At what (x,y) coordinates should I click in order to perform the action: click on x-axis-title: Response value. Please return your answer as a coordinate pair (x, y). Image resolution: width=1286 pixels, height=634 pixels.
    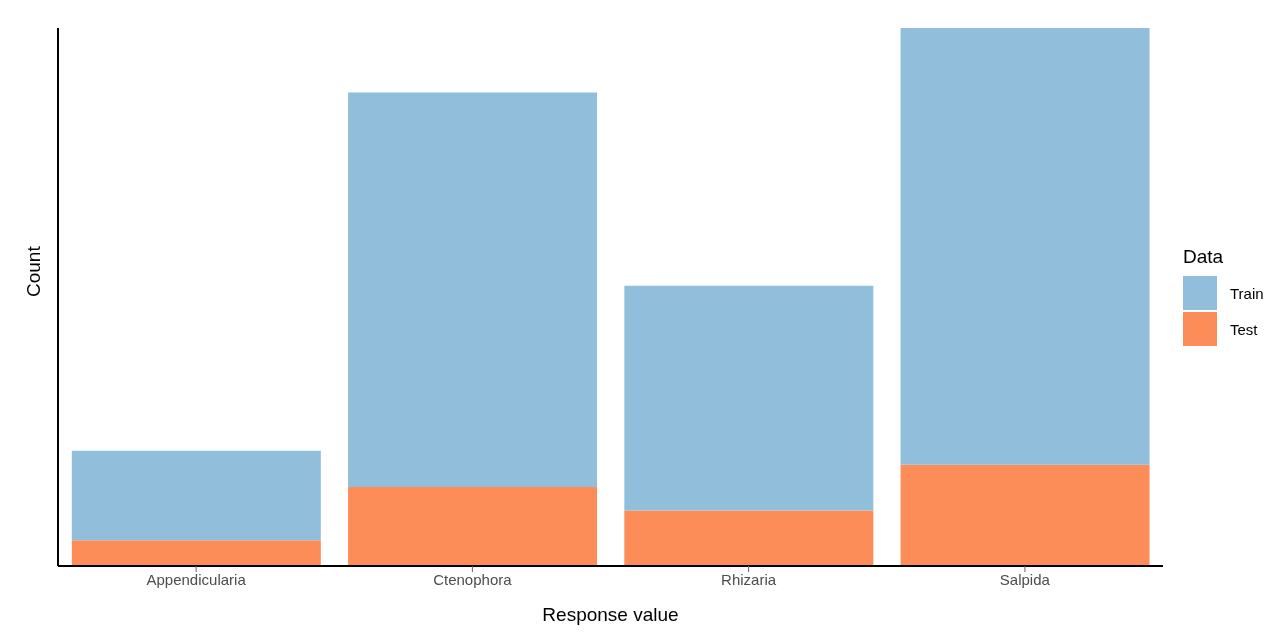
    Looking at the image, I should click on (610, 614).